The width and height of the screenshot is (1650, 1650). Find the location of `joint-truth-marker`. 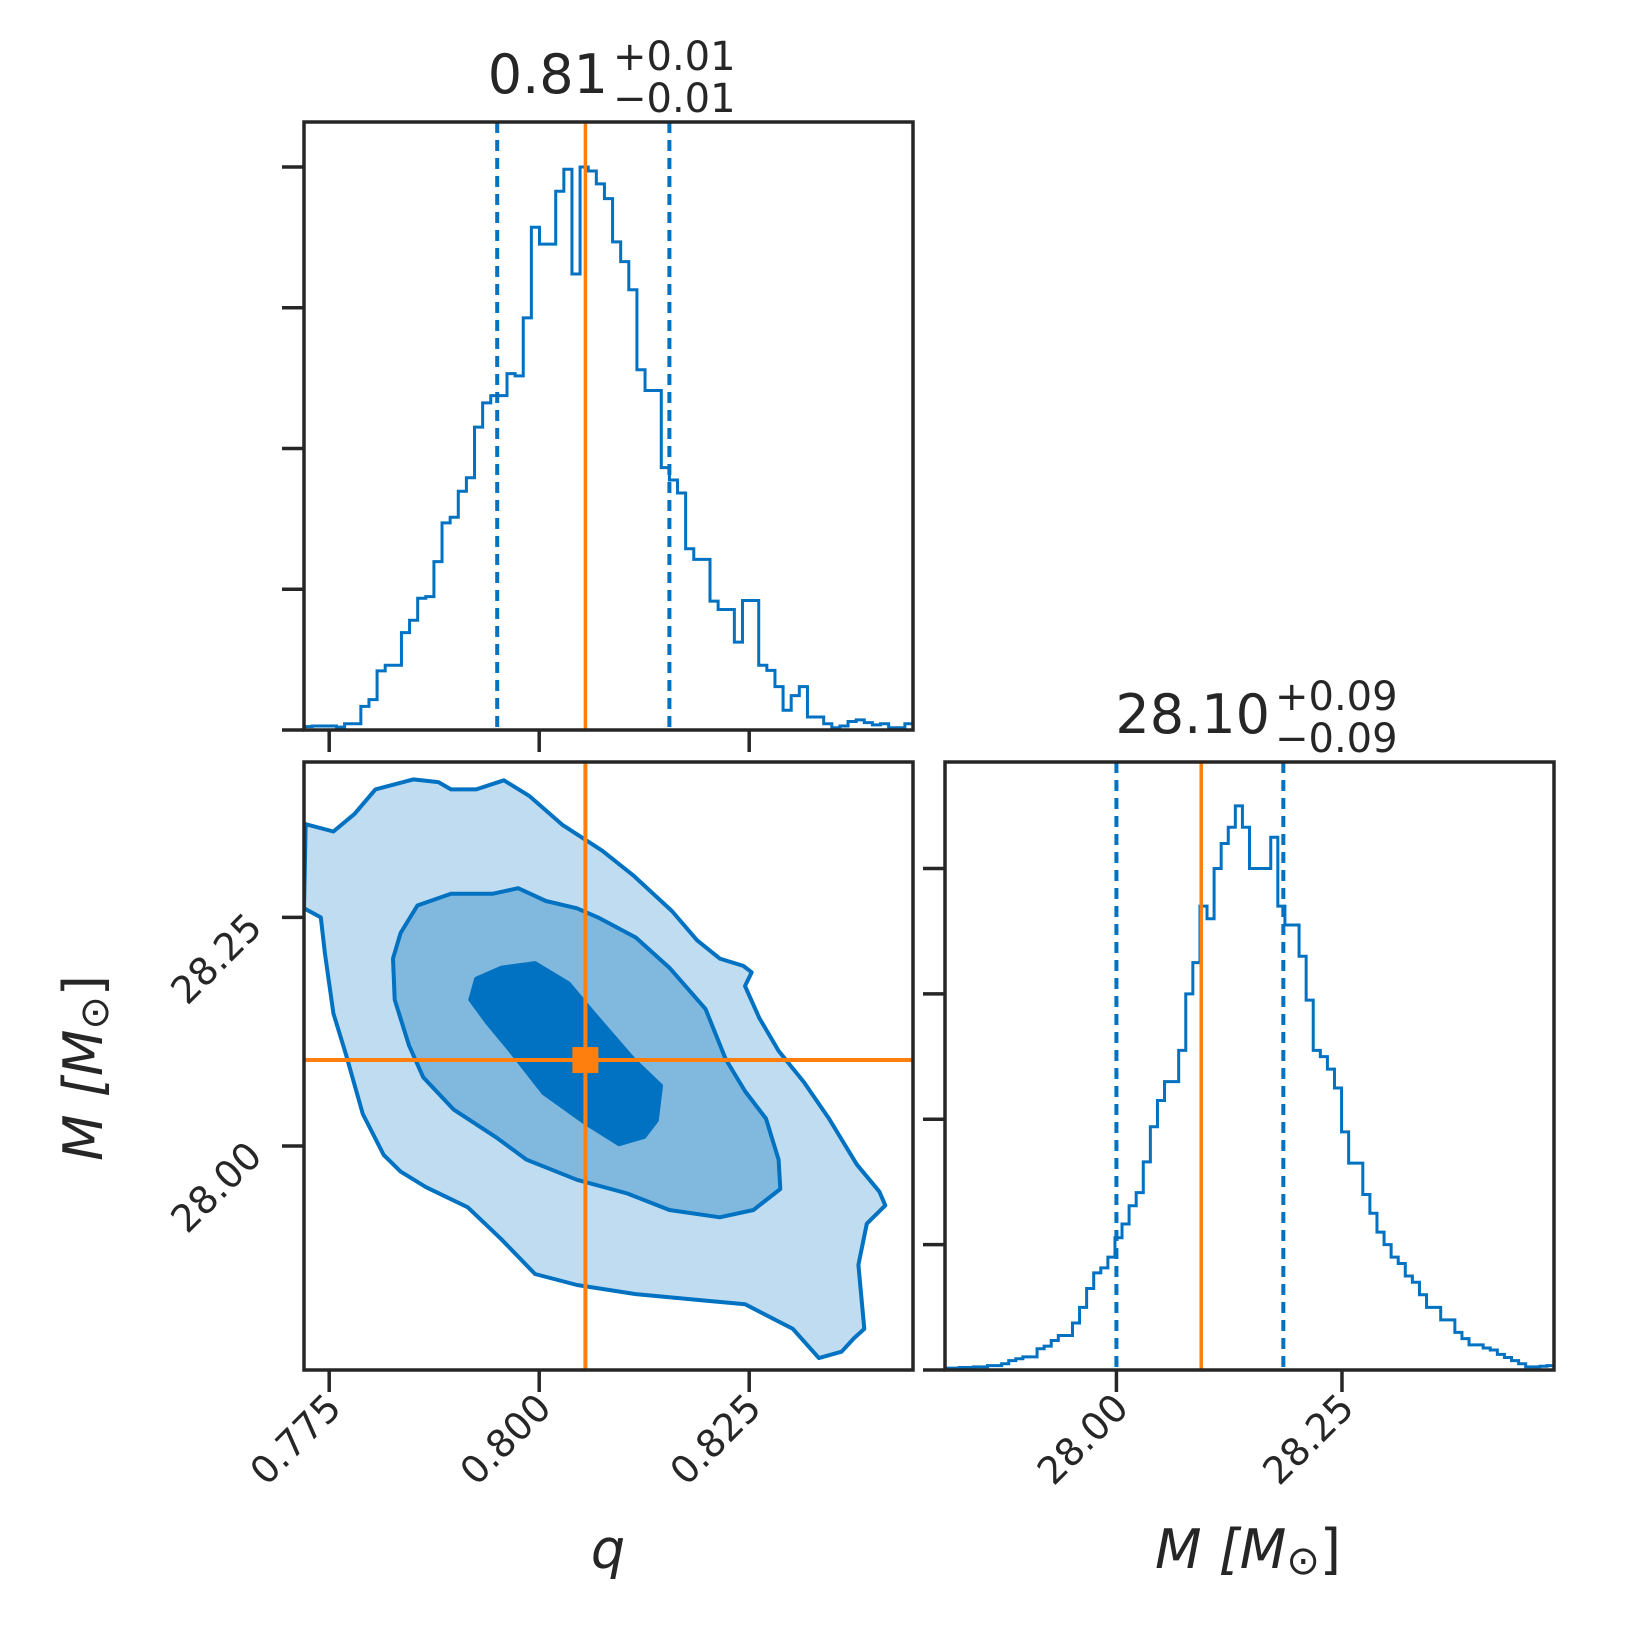

joint-truth-marker is located at coordinates (585, 1060).